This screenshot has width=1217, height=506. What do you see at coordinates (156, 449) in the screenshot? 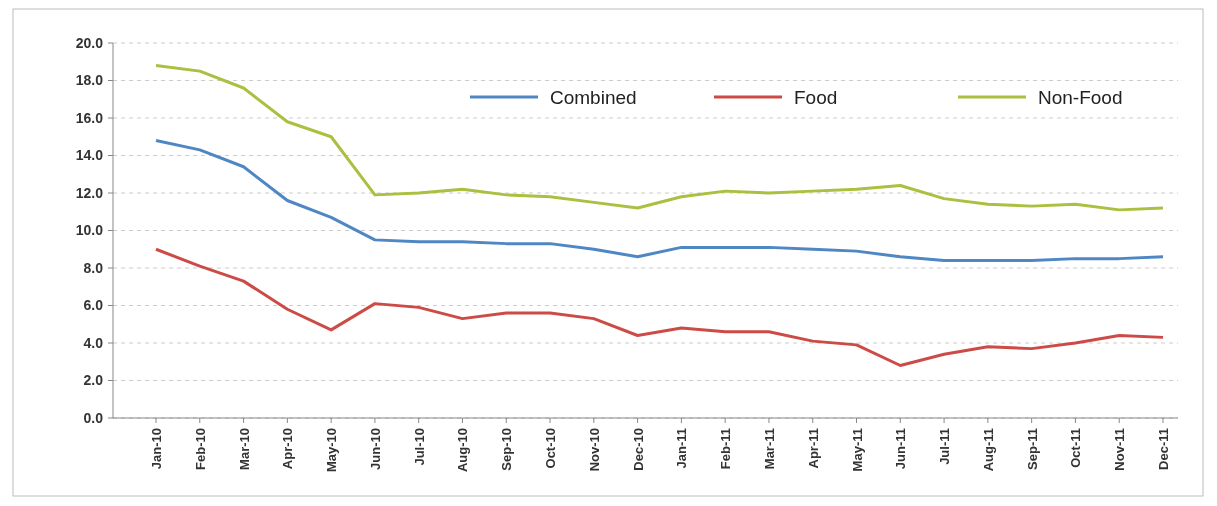
I see `x-tick-label: Jan-10` at bounding box center [156, 449].